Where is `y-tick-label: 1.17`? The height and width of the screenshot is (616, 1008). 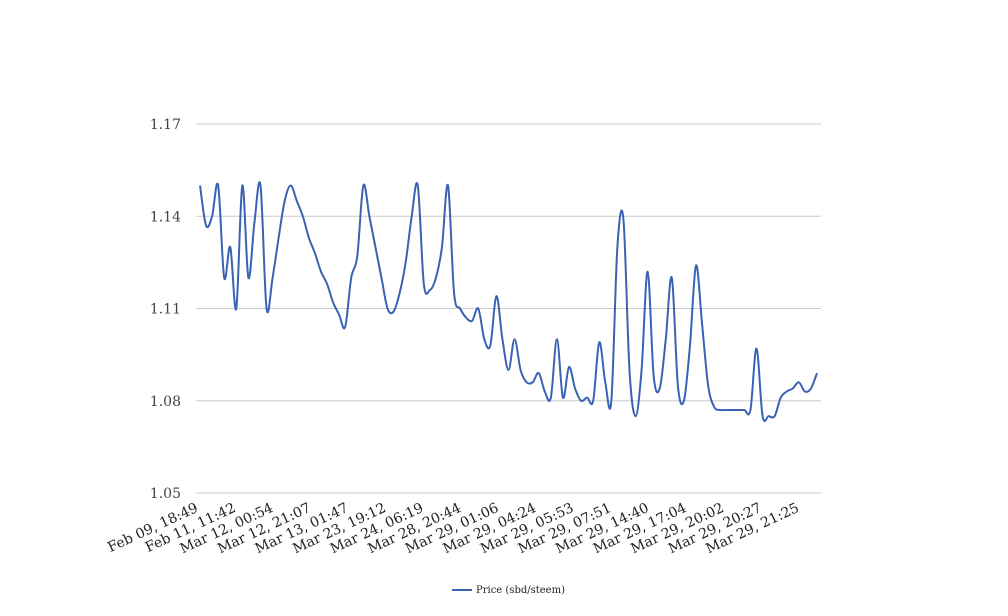 y-tick-label: 1.17 is located at coordinates (165, 125).